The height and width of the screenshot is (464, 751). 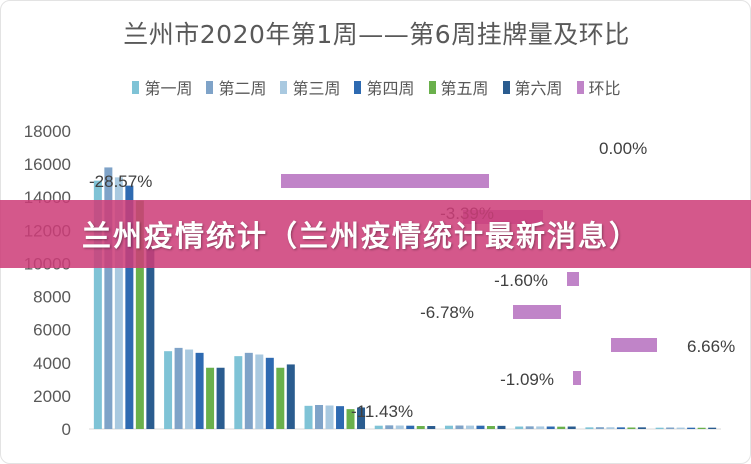 What do you see at coordinates (242, 88) in the screenshot?
I see `legend-label: 第二周` at bounding box center [242, 88].